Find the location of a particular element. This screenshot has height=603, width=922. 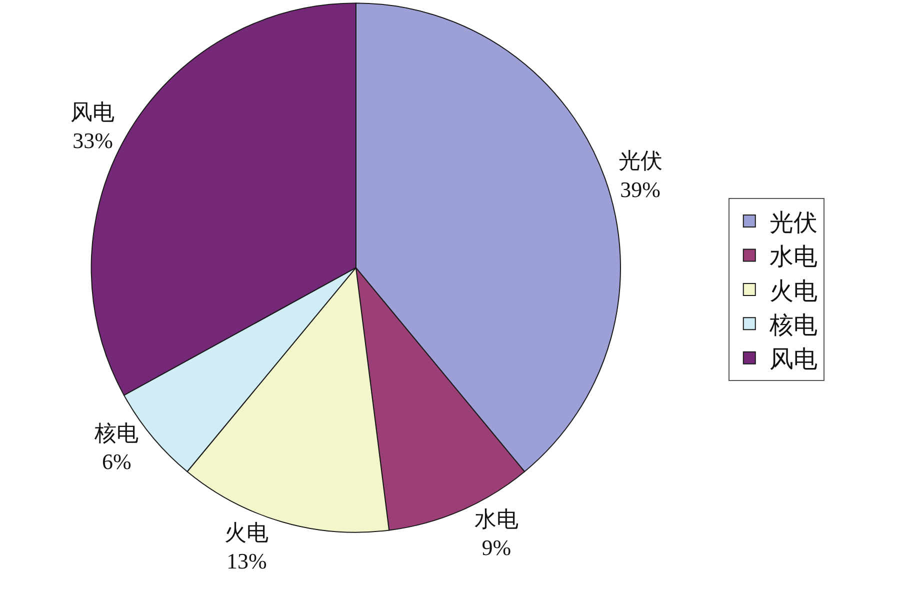

legend-label: 风电 is located at coordinates (793, 360).